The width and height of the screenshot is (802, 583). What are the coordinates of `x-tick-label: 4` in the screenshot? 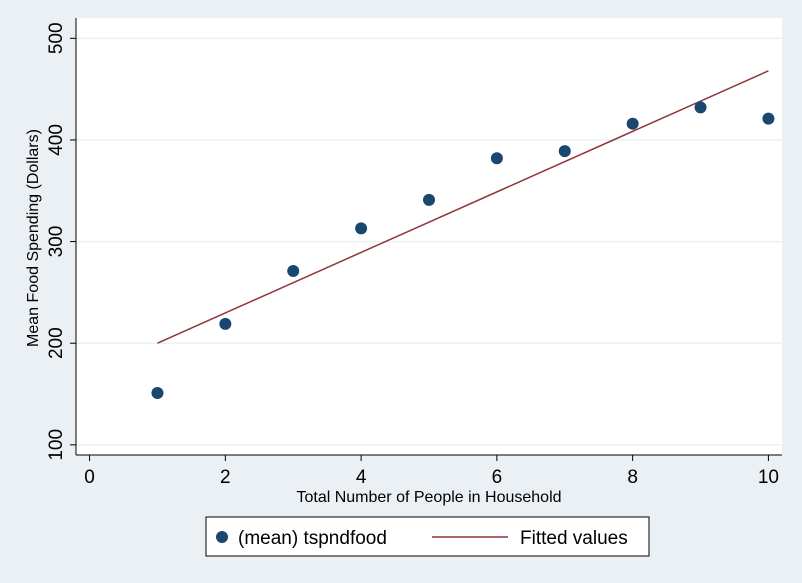 It's located at (361, 477).